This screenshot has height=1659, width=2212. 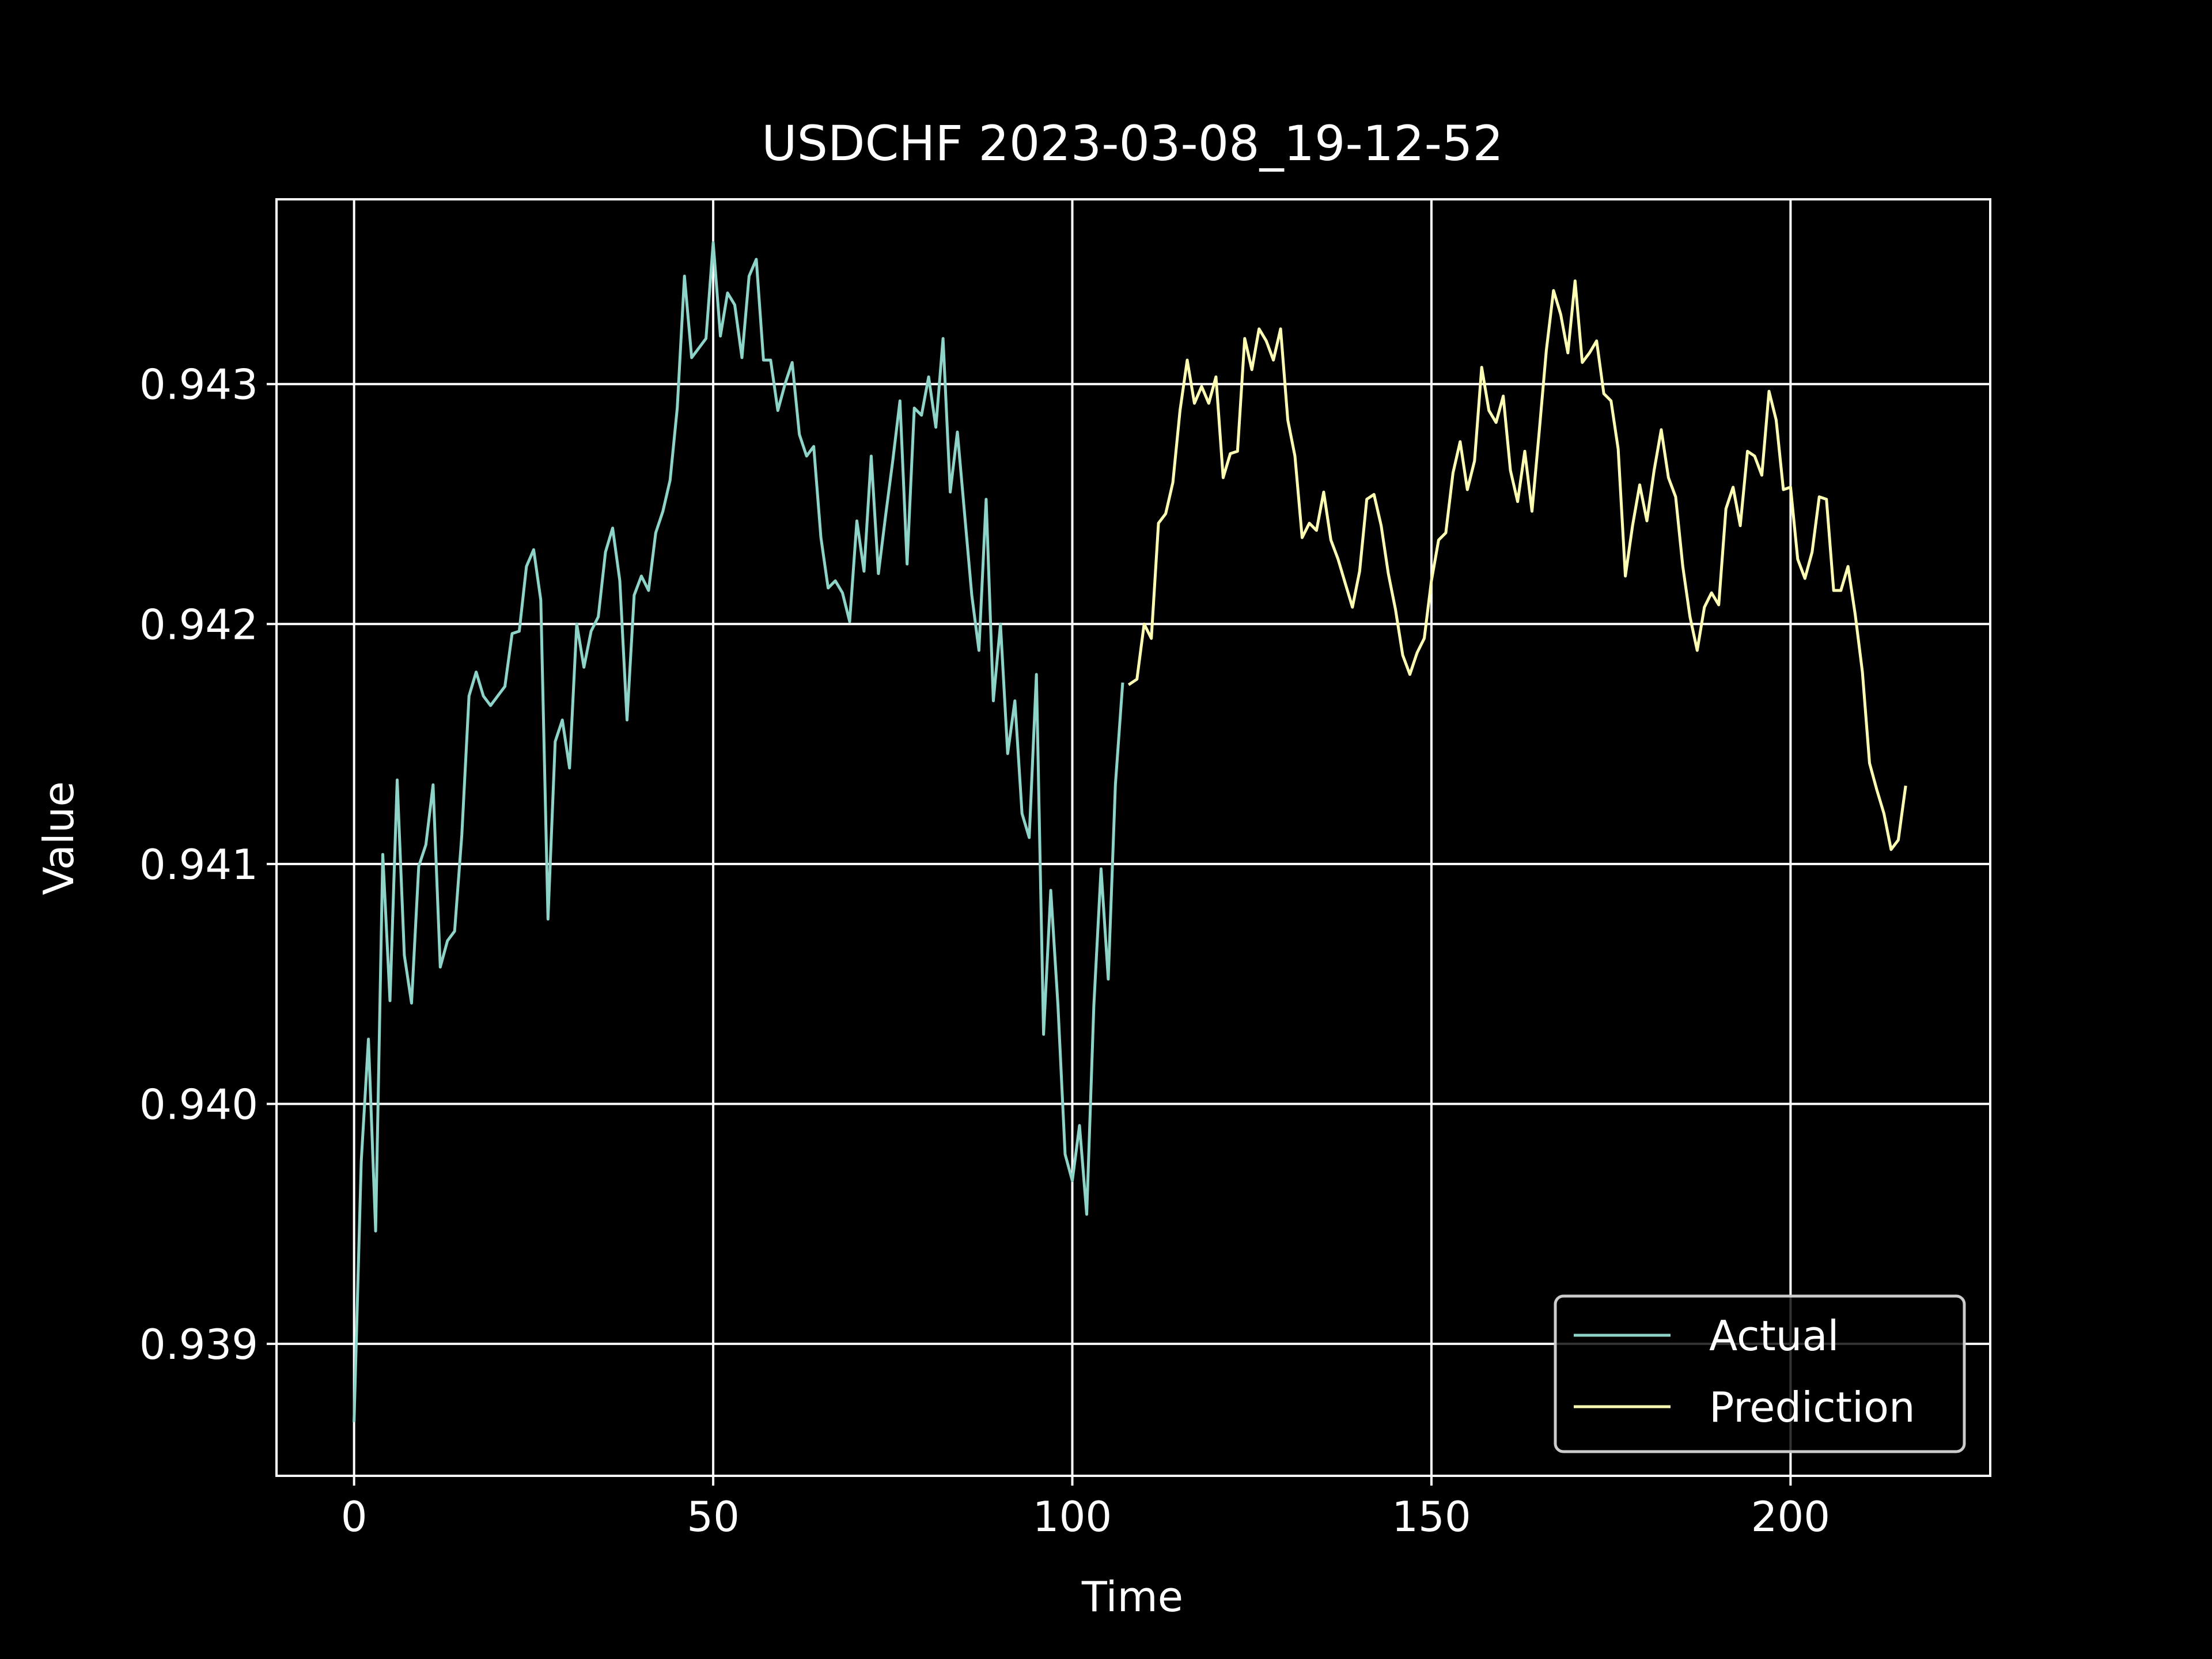 I want to click on x-tick-label: 100, so click(x=1072, y=1517).